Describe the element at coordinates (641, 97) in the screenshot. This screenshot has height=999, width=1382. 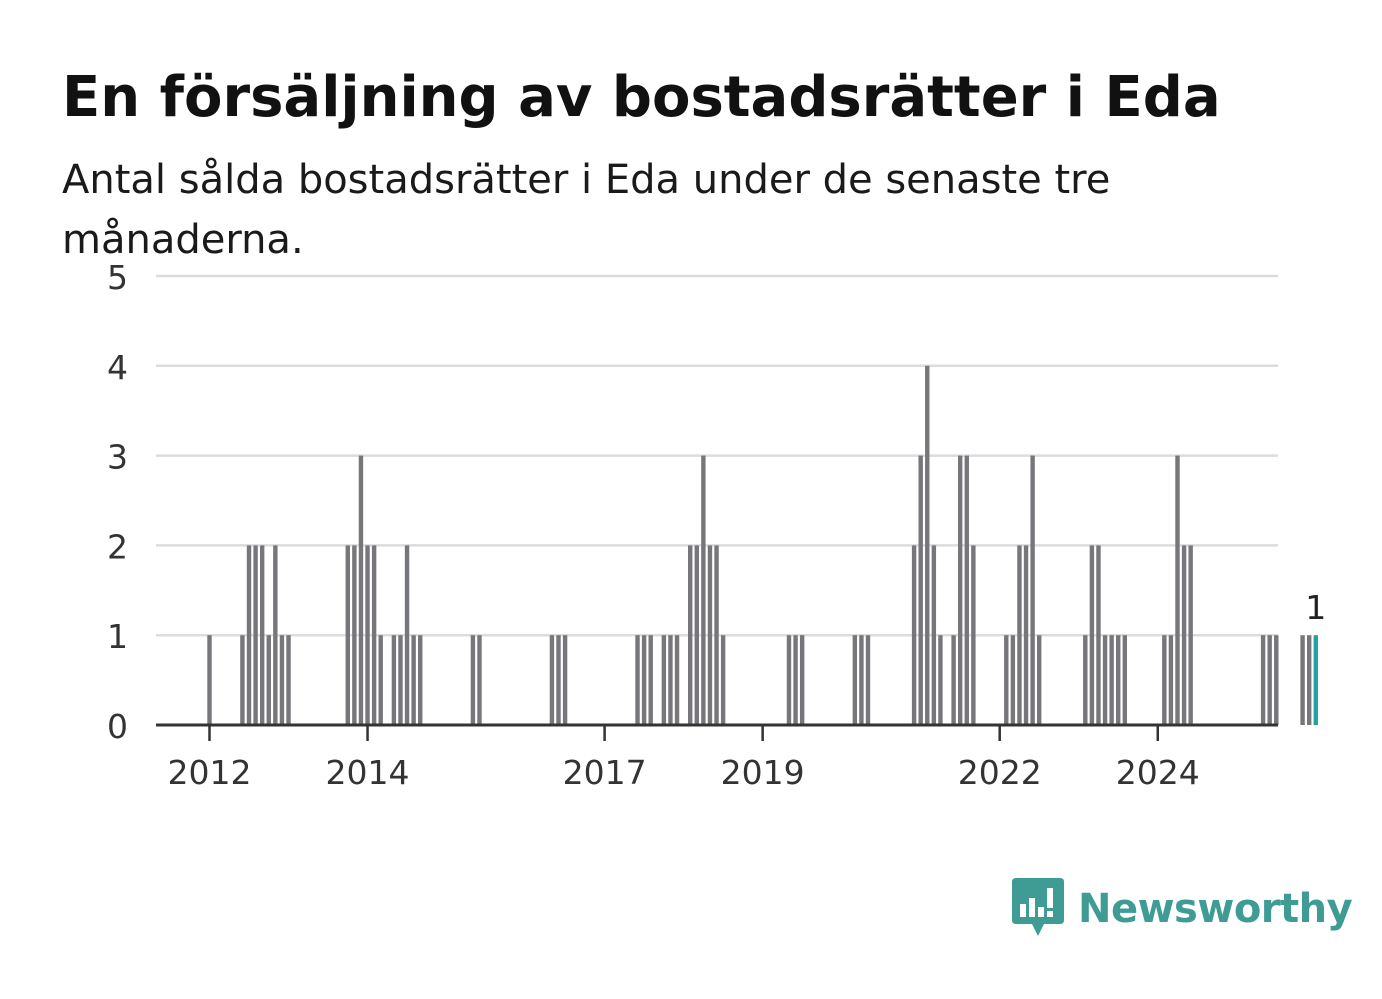
I see `chart-title: En försäljning av bostadsrätter i Eda` at that location.